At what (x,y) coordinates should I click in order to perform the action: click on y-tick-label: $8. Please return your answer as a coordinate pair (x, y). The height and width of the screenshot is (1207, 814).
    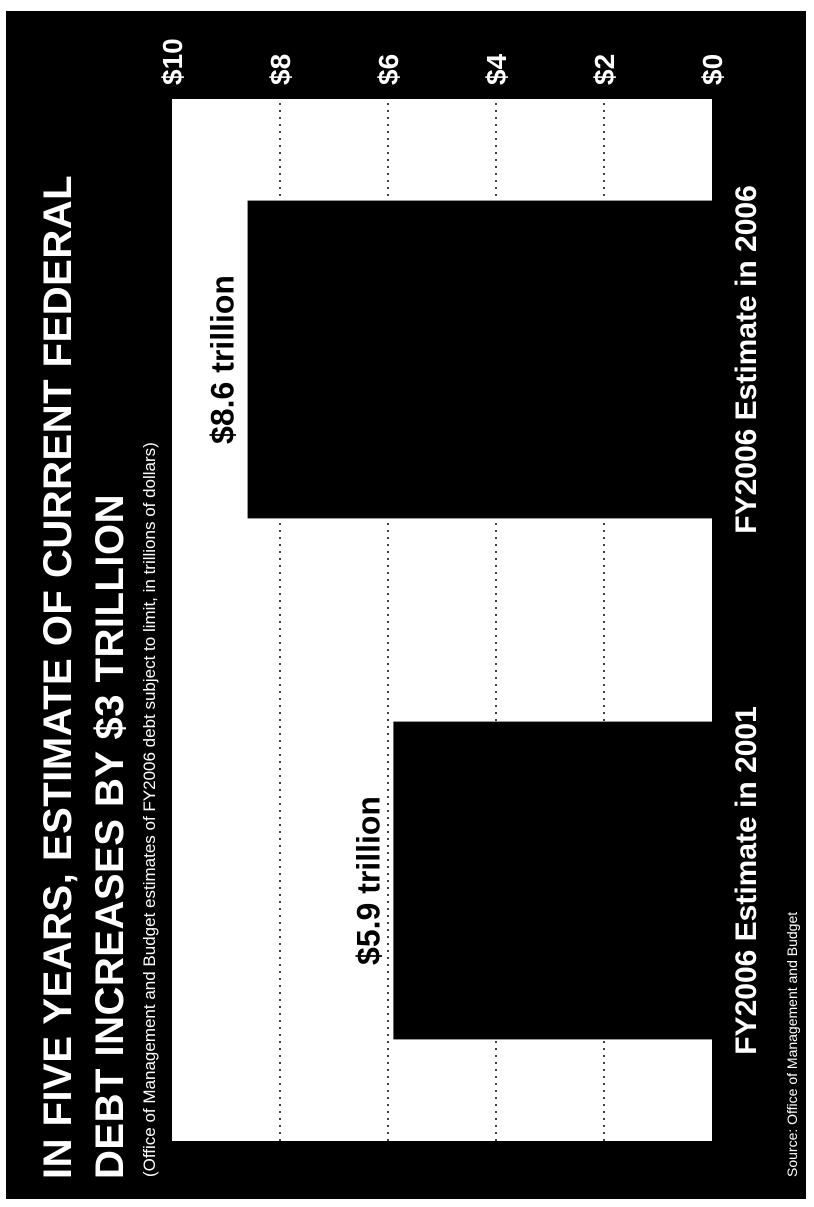
    Looking at the image, I should click on (280, 69).